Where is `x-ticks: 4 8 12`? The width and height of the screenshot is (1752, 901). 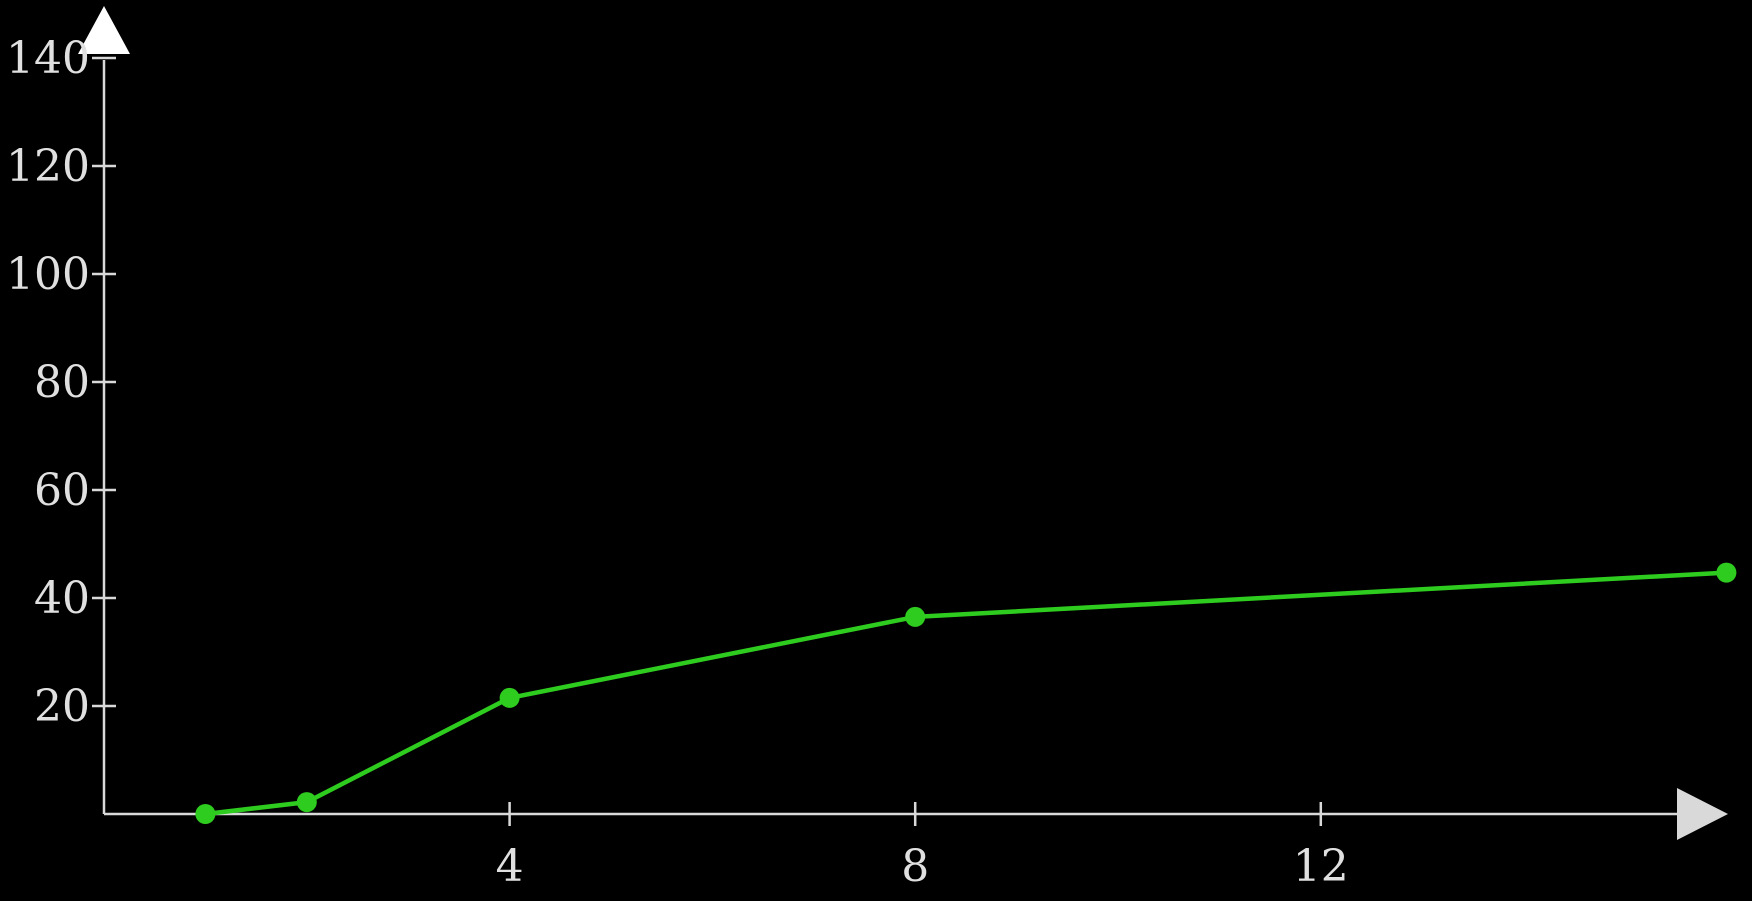 x-ticks: 4 8 12 is located at coordinates (922, 847).